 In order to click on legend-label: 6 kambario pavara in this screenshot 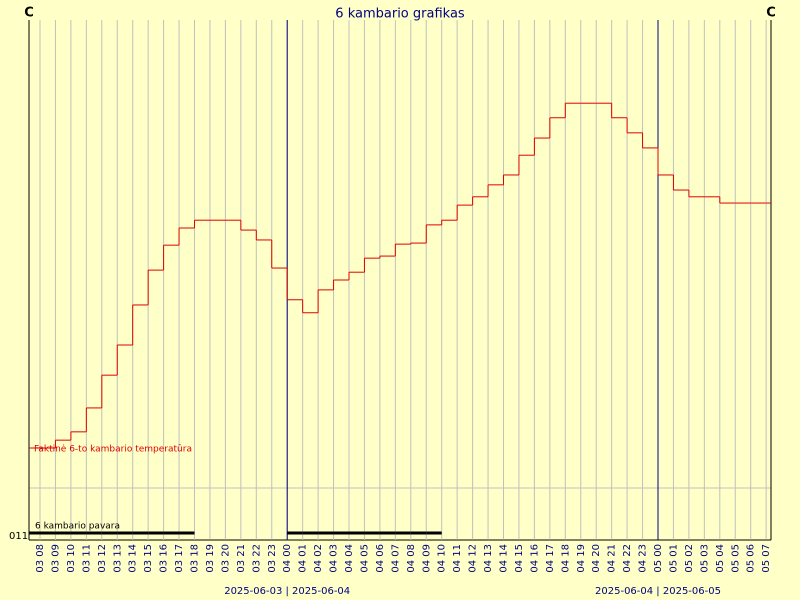, I will do `click(77, 527)`.